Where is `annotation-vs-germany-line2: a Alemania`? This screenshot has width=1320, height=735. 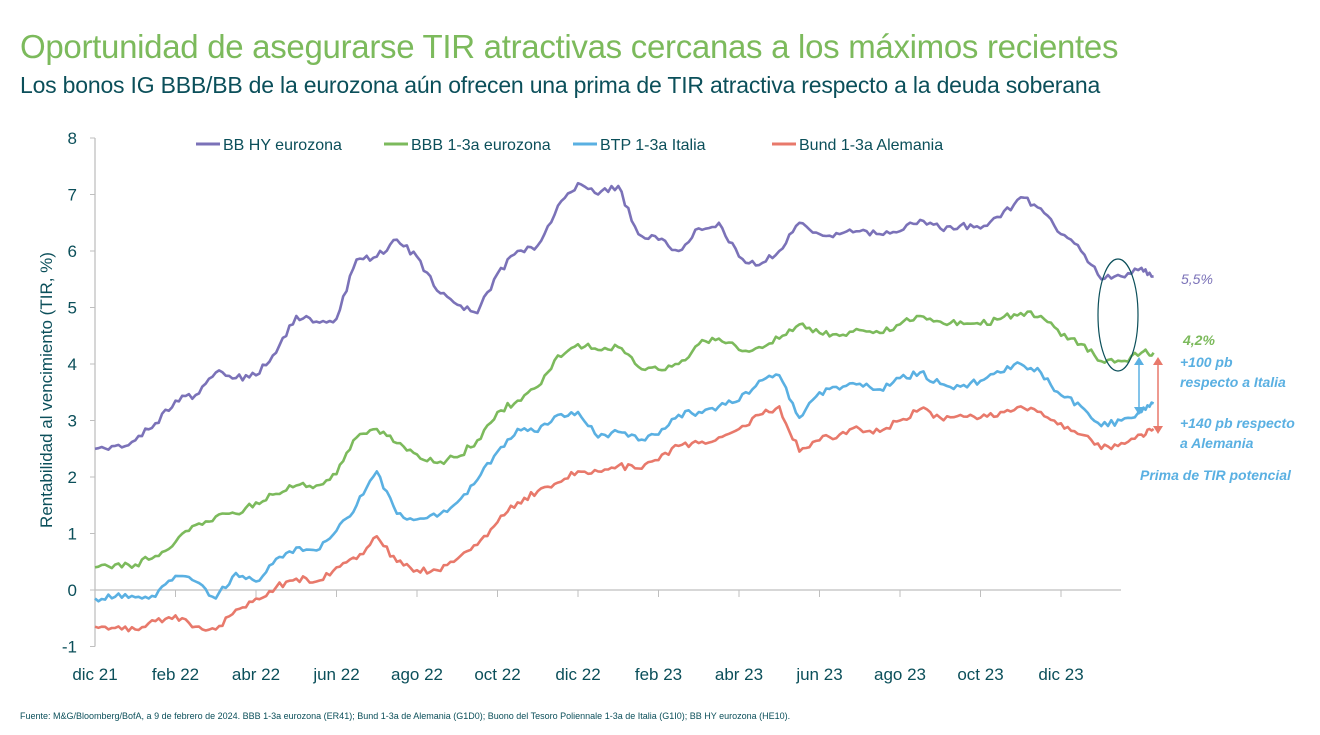 annotation-vs-germany-line2: a Alemania is located at coordinates (1217, 443).